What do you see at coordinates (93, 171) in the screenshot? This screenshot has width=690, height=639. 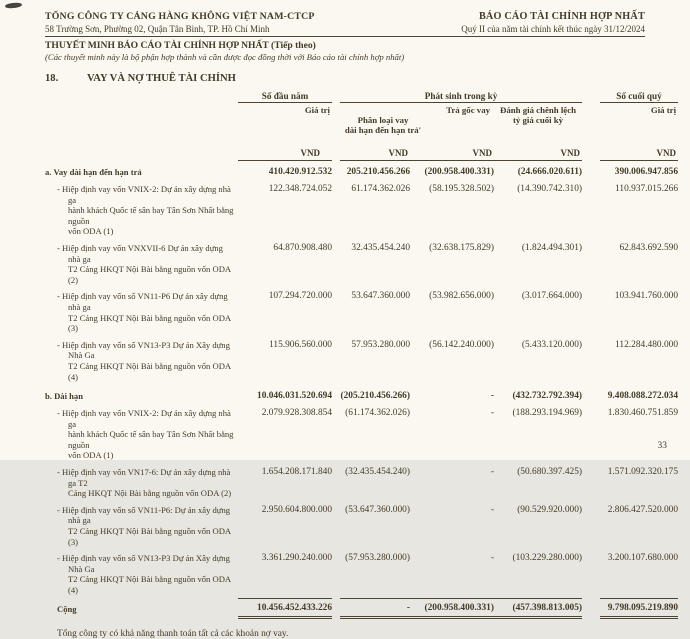 I see `row-label: a. Vay dài hạn đến hạn trả` at bounding box center [93, 171].